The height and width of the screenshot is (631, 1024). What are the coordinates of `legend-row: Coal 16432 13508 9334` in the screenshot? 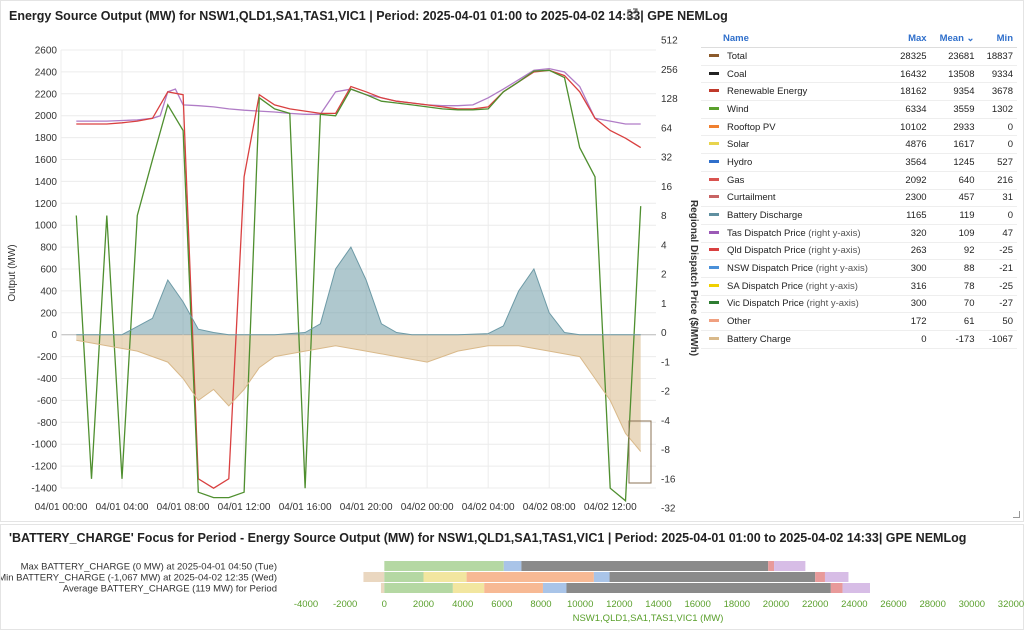 It's located at (859, 74).